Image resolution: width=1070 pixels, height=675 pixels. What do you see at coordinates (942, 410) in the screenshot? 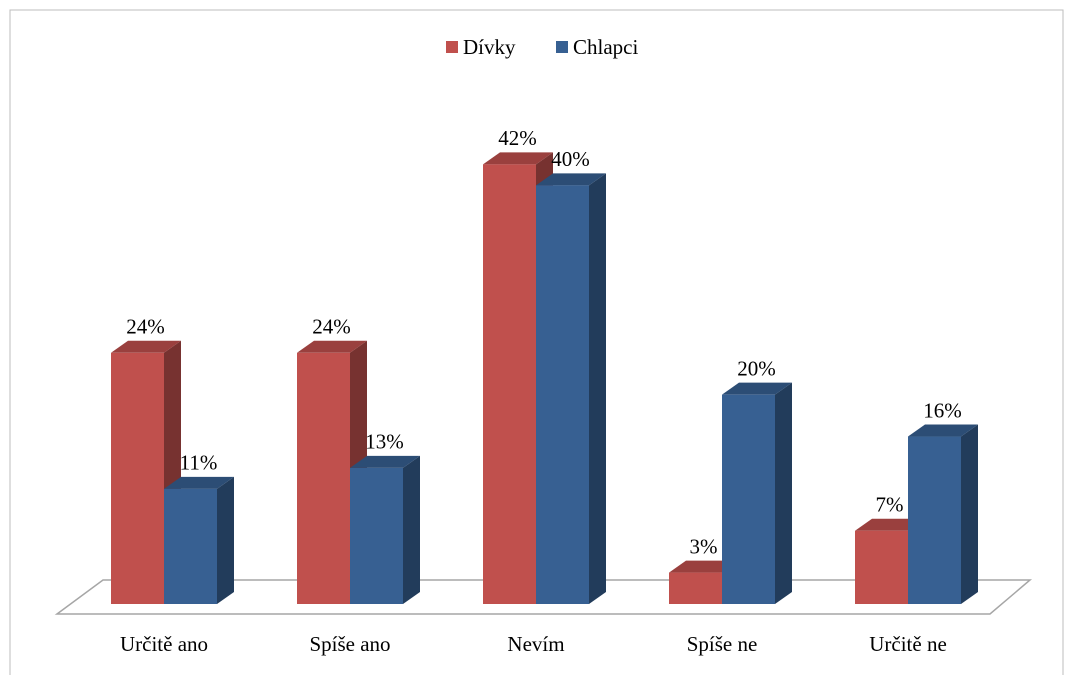
I see `data-label: 16%` at bounding box center [942, 410].